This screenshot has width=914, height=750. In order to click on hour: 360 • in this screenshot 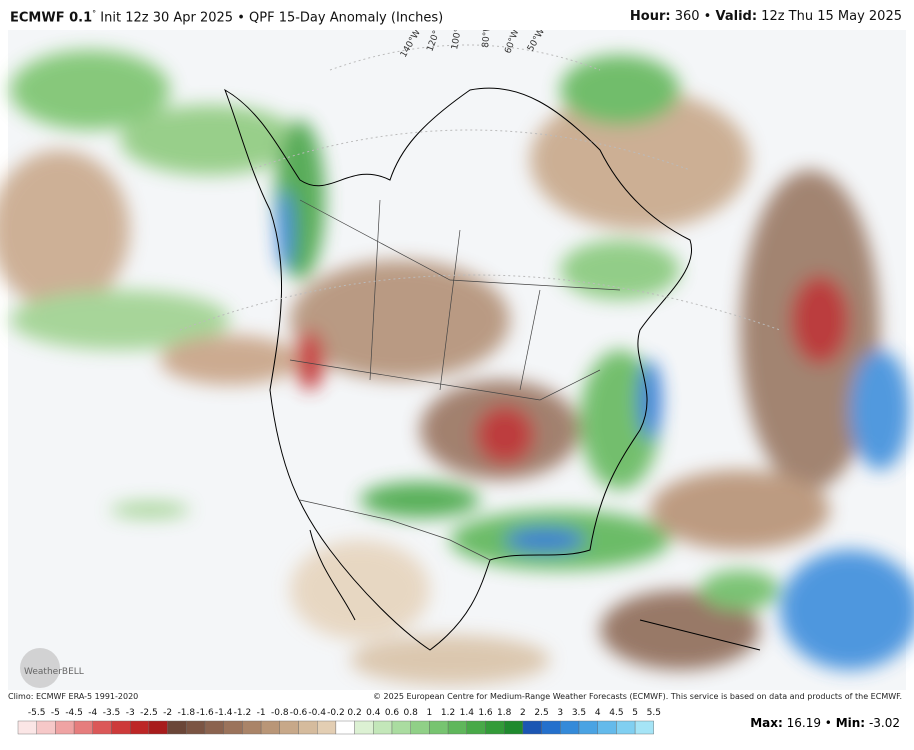, I will do `click(693, 16)`.